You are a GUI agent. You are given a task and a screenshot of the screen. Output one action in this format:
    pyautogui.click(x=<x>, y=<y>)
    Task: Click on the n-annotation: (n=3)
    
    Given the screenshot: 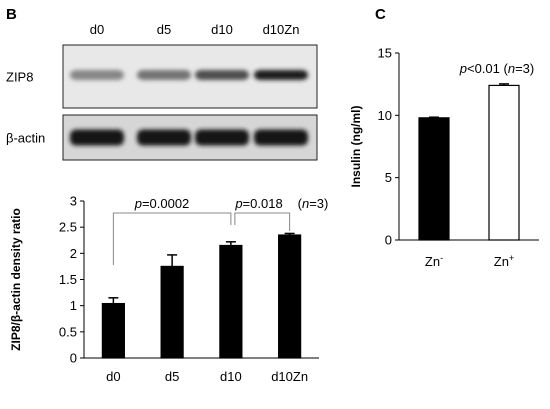 What is the action you would take?
    pyautogui.click(x=313, y=203)
    